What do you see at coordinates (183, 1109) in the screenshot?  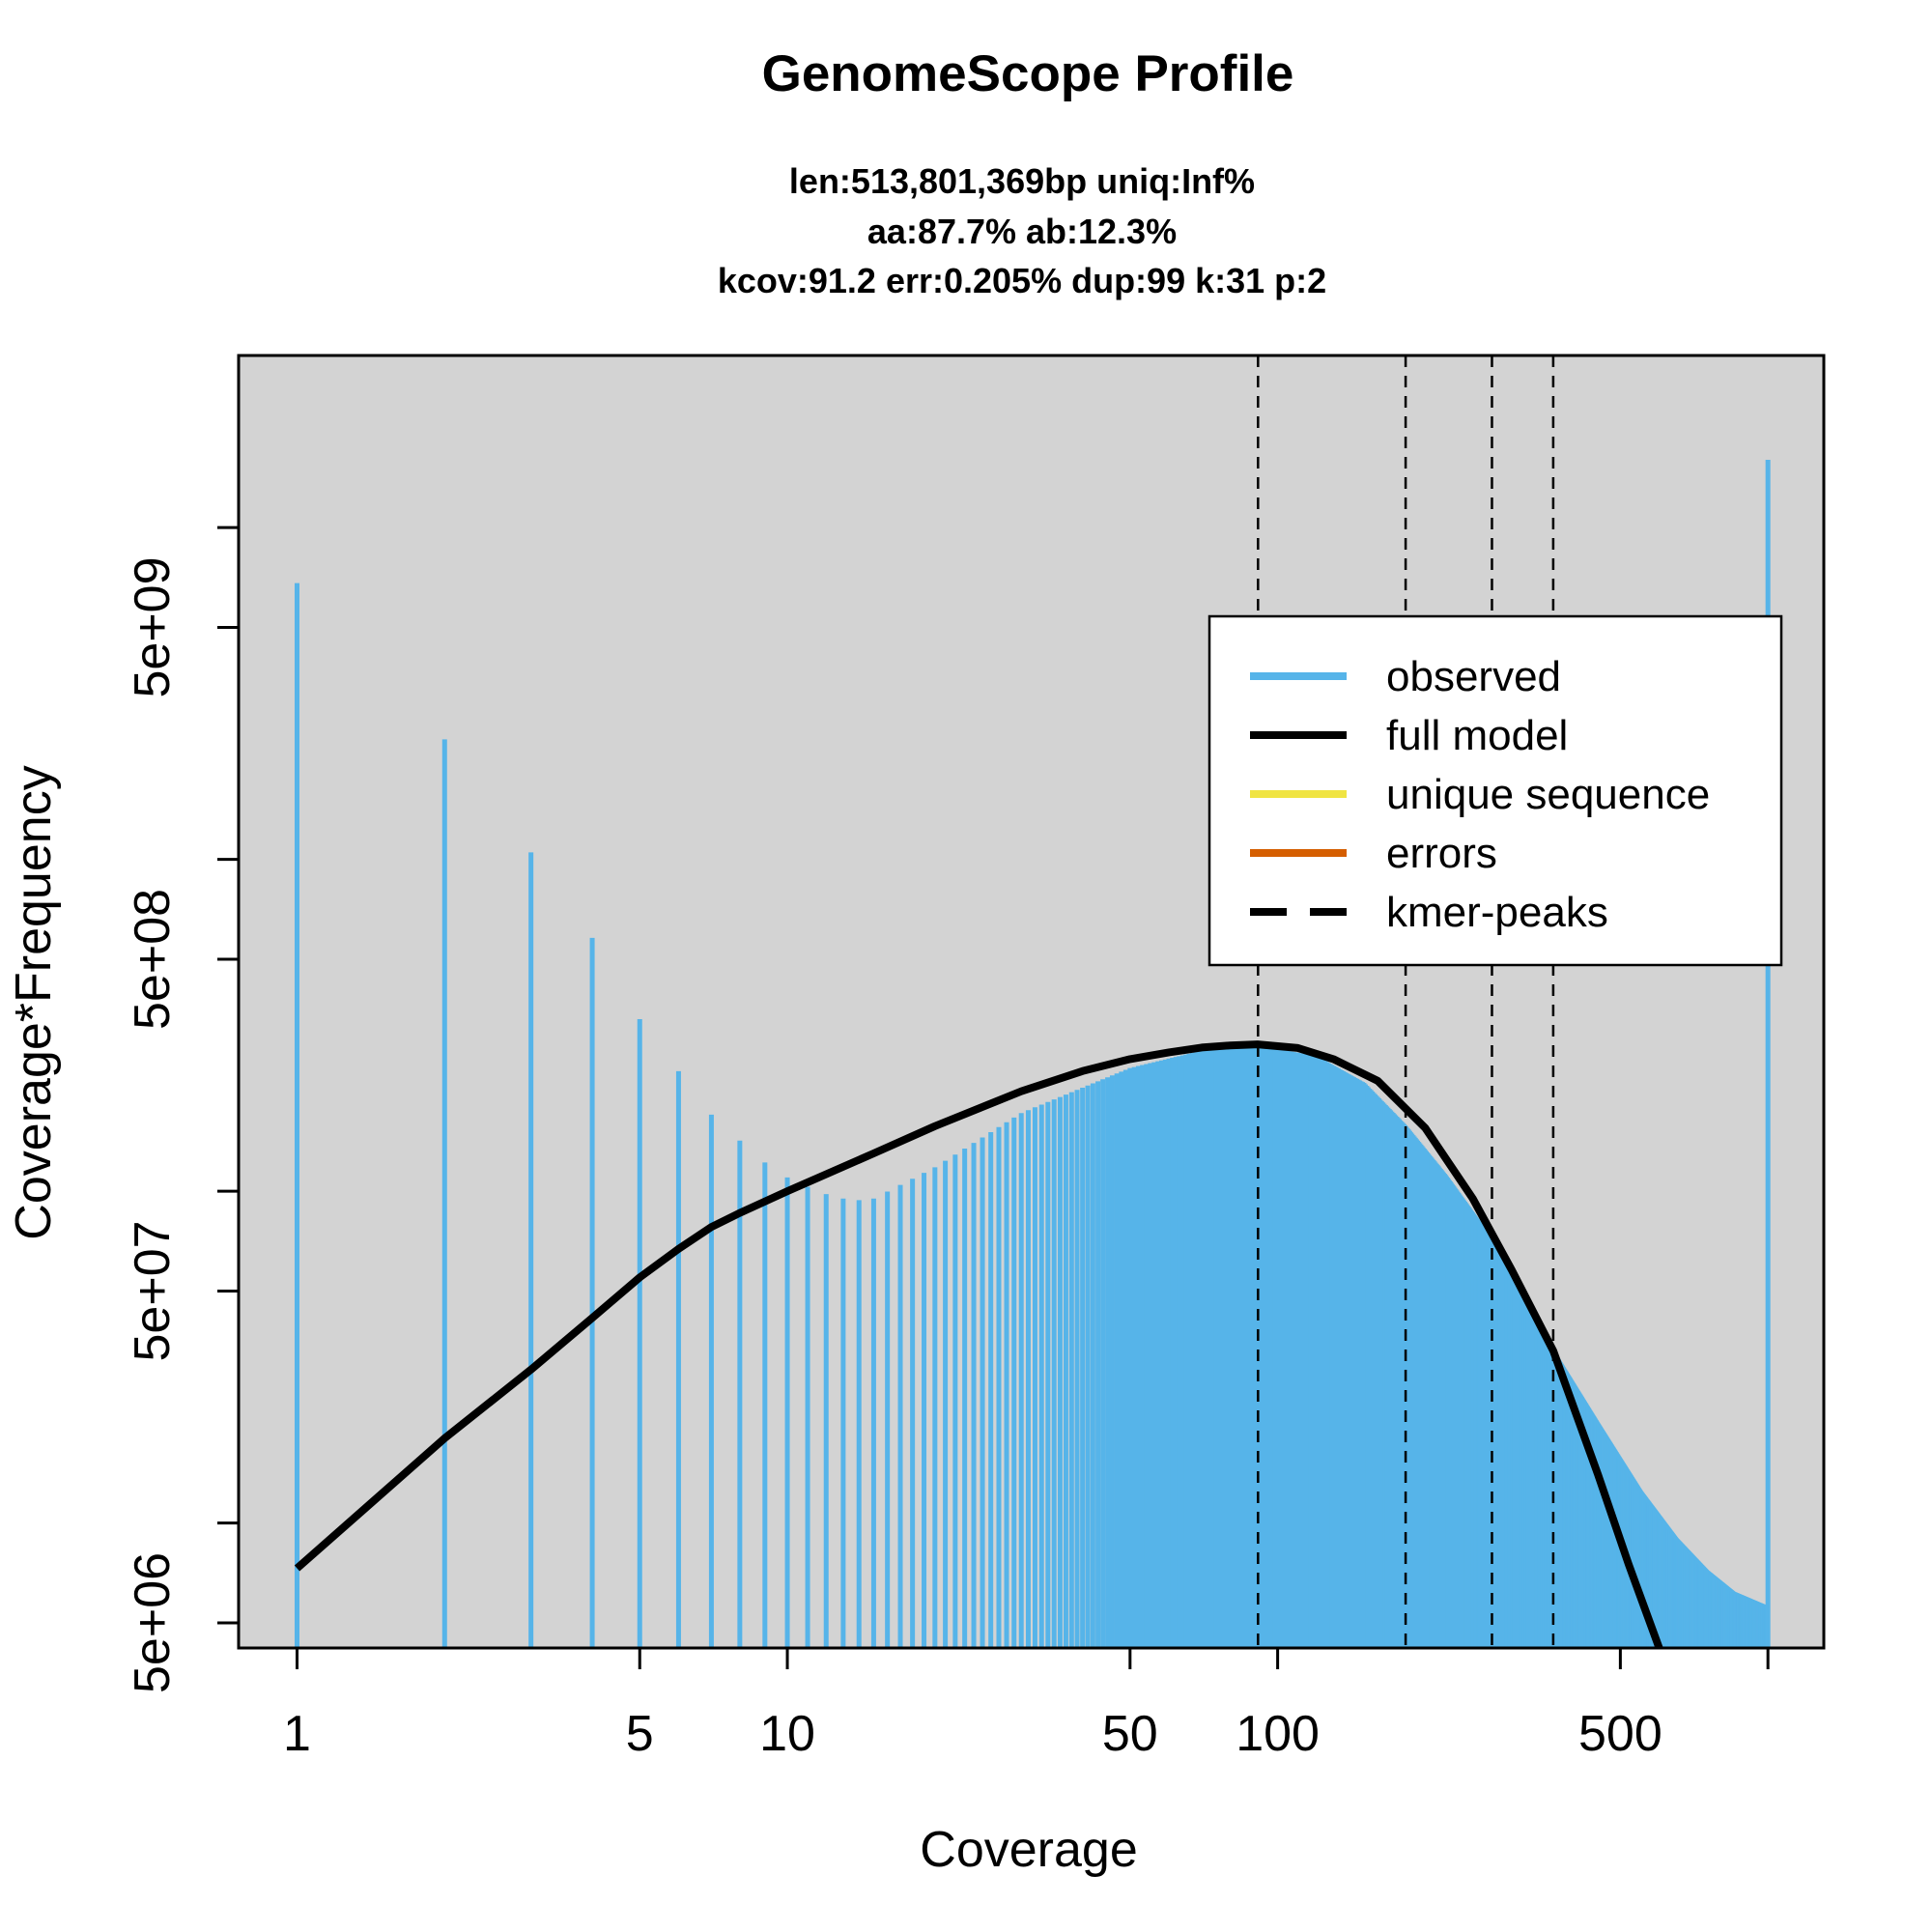 I see `y-axis: 5e+06 5e+07 5e+08 5e+09` at bounding box center [183, 1109].